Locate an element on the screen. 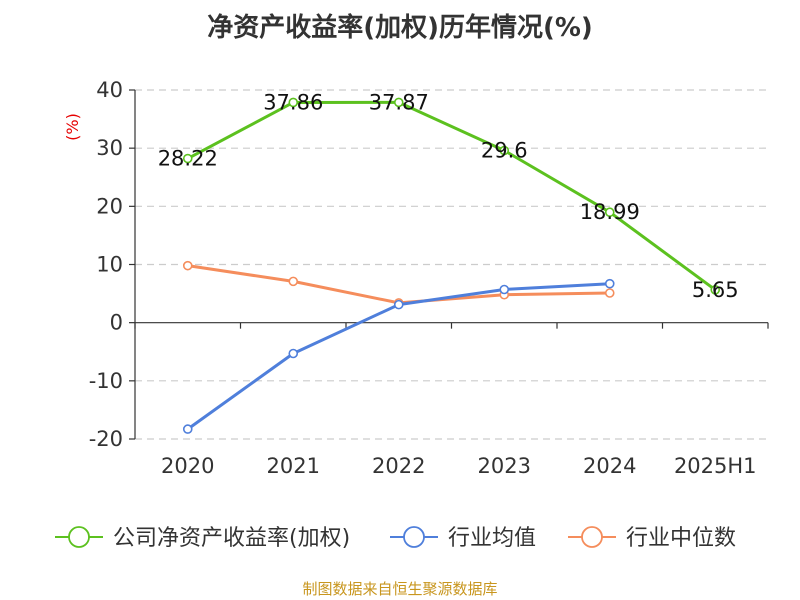  legend-label: 公司净资产收益率(加权) is located at coordinates (231, 538).